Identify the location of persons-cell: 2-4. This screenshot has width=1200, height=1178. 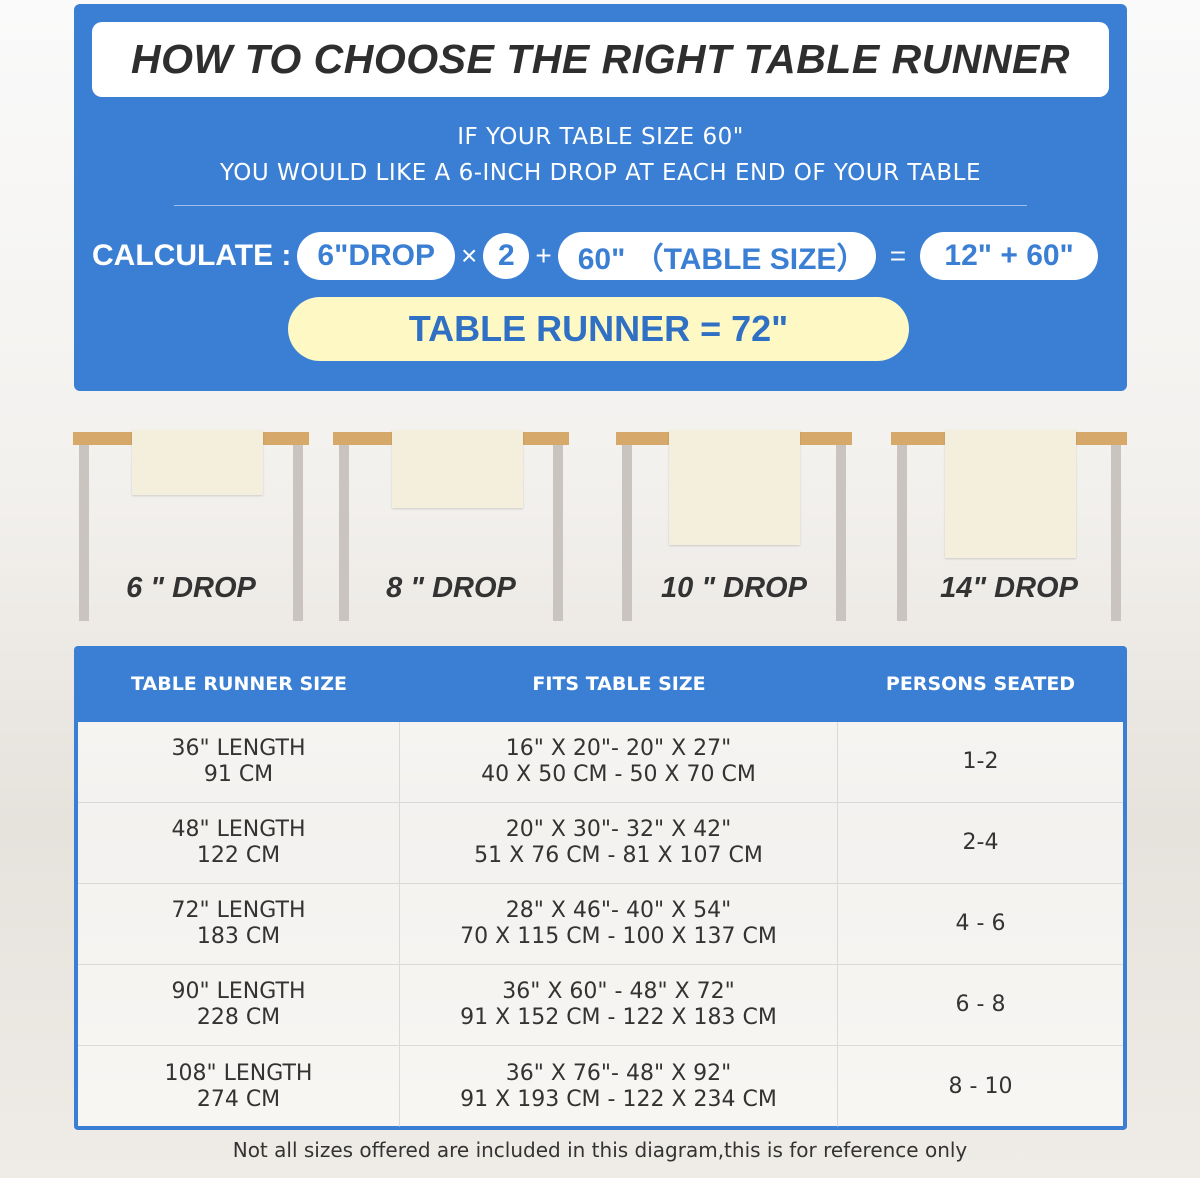
(980, 842).